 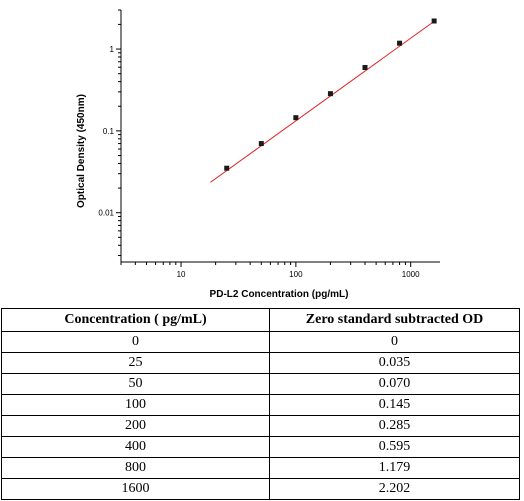 What do you see at coordinates (181, 274) in the screenshot?
I see `x-tick-label: 10` at bounding box center [181, 274].